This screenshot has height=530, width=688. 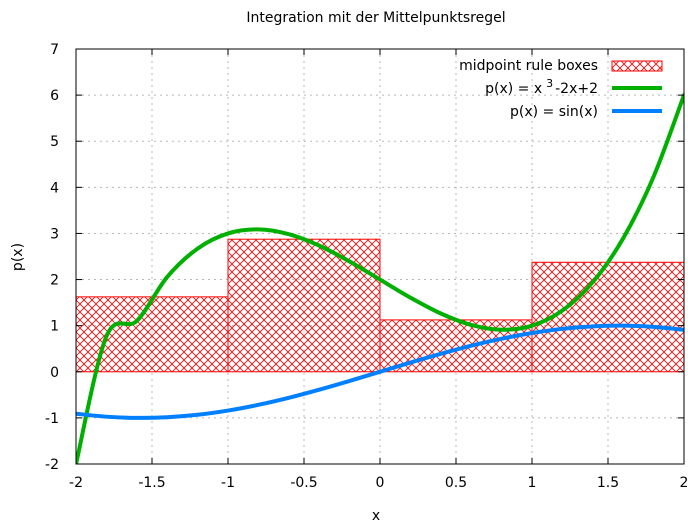 I want to click on x-tick-label: 0, so click(x=380, y=483).